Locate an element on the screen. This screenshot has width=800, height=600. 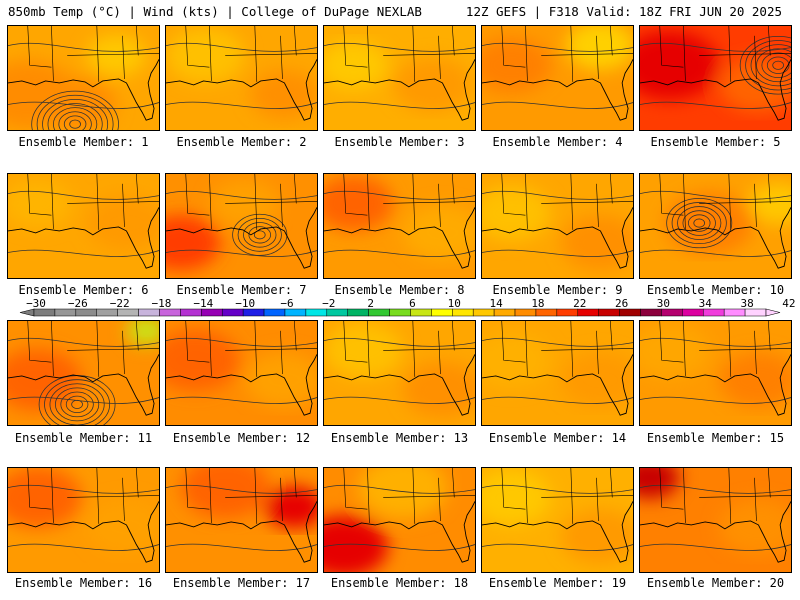
colorbar-tick-label: −2 is located at coordinates (329, 303).